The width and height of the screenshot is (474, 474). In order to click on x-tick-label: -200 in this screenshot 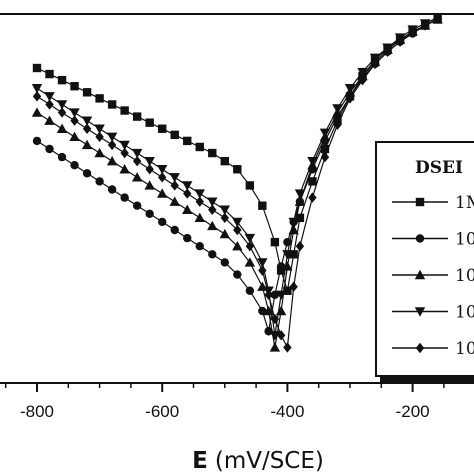, I will do `click(413, 411)`.